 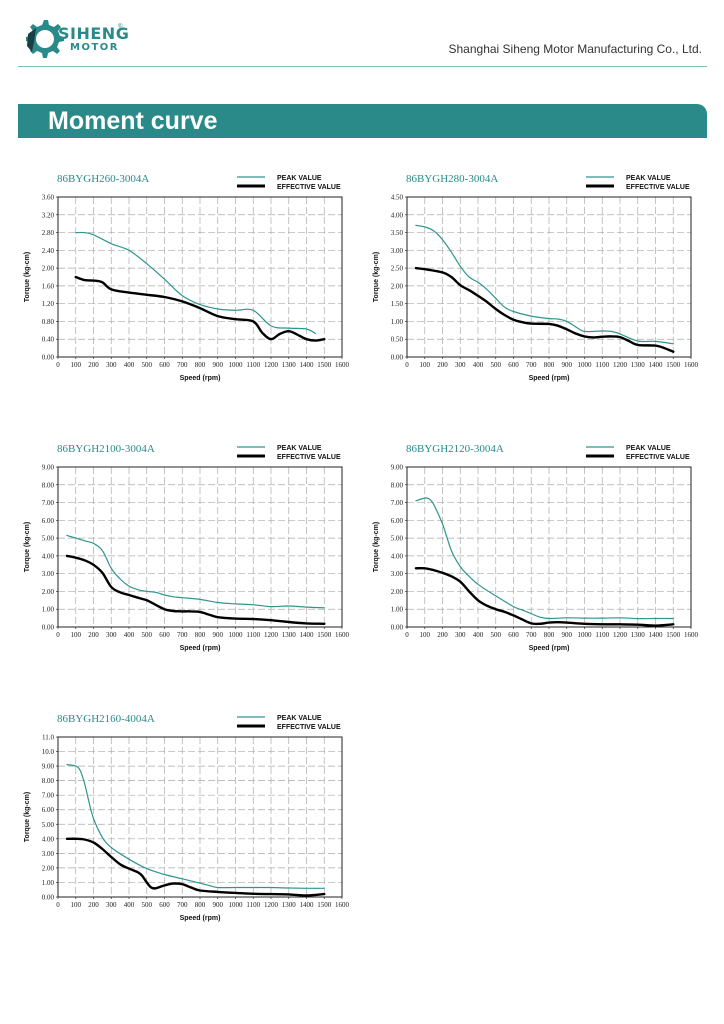 What do you see at coordinates (48, 286) in the screenshot?
I see `y-tick-label: 1.60` at bounding box center [48, 286].